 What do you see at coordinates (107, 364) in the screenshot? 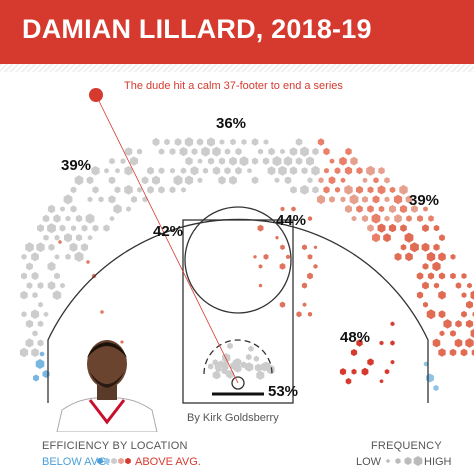
I see `head` at bounding box center [107, 364].